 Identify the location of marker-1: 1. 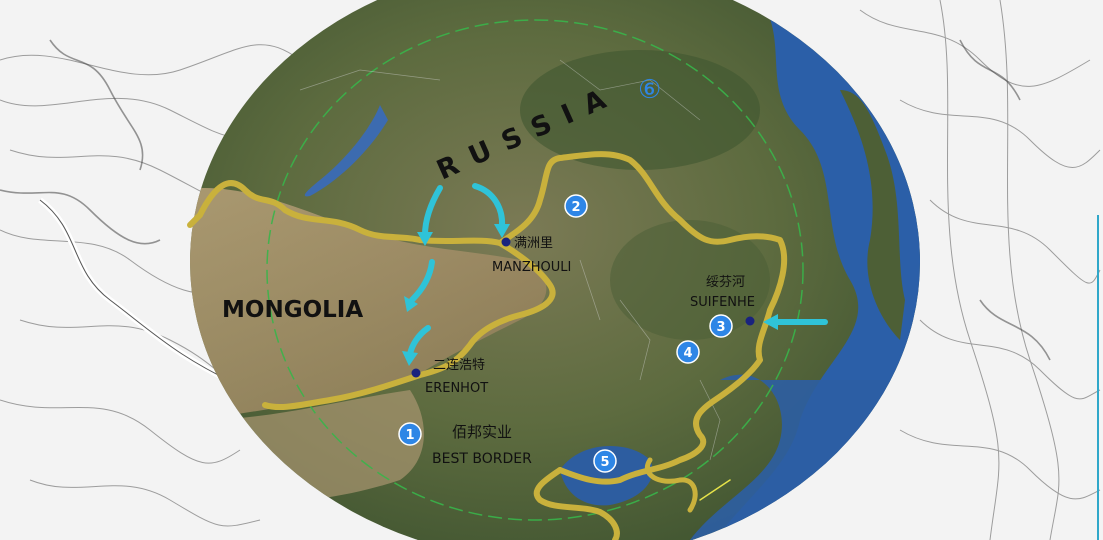
(410, 434).